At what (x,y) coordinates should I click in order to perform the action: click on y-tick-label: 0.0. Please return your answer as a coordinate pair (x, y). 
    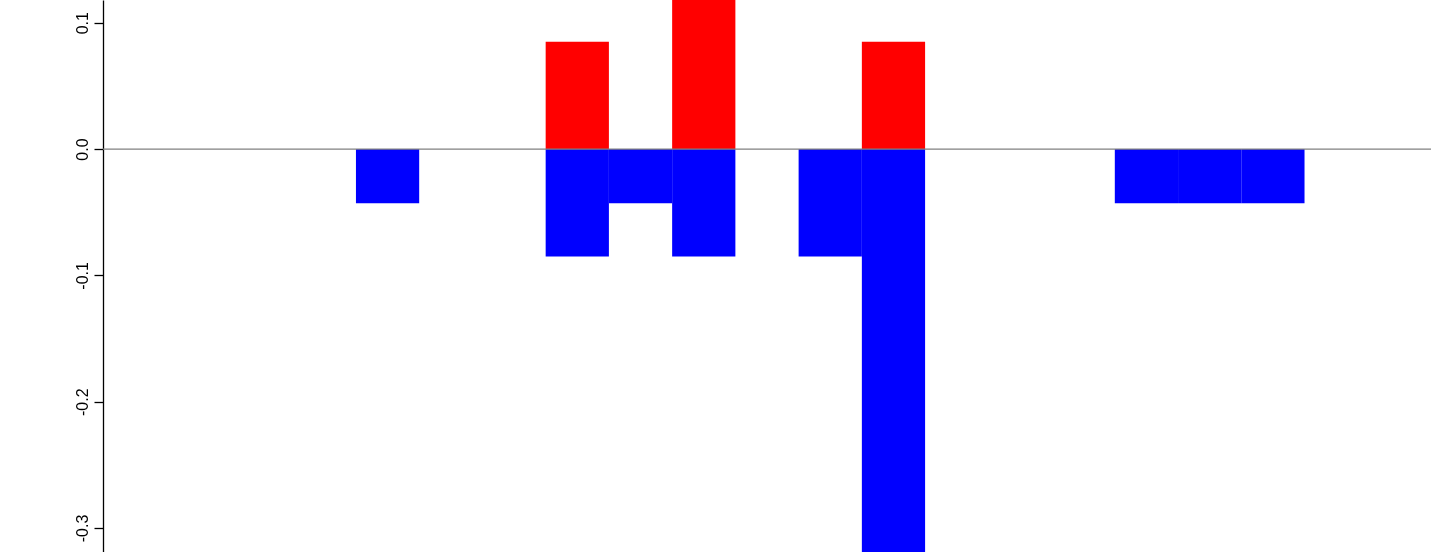
    Looking at the image, I should click on (82, 149).